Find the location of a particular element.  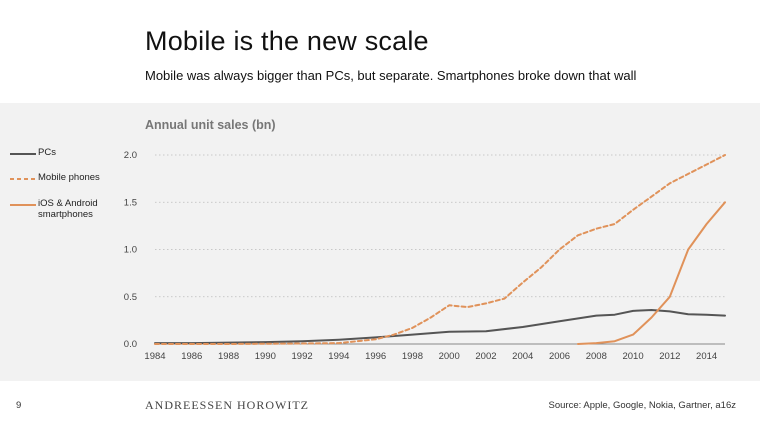

x-tick-label: 2010 is located at coordinates (632, 356).